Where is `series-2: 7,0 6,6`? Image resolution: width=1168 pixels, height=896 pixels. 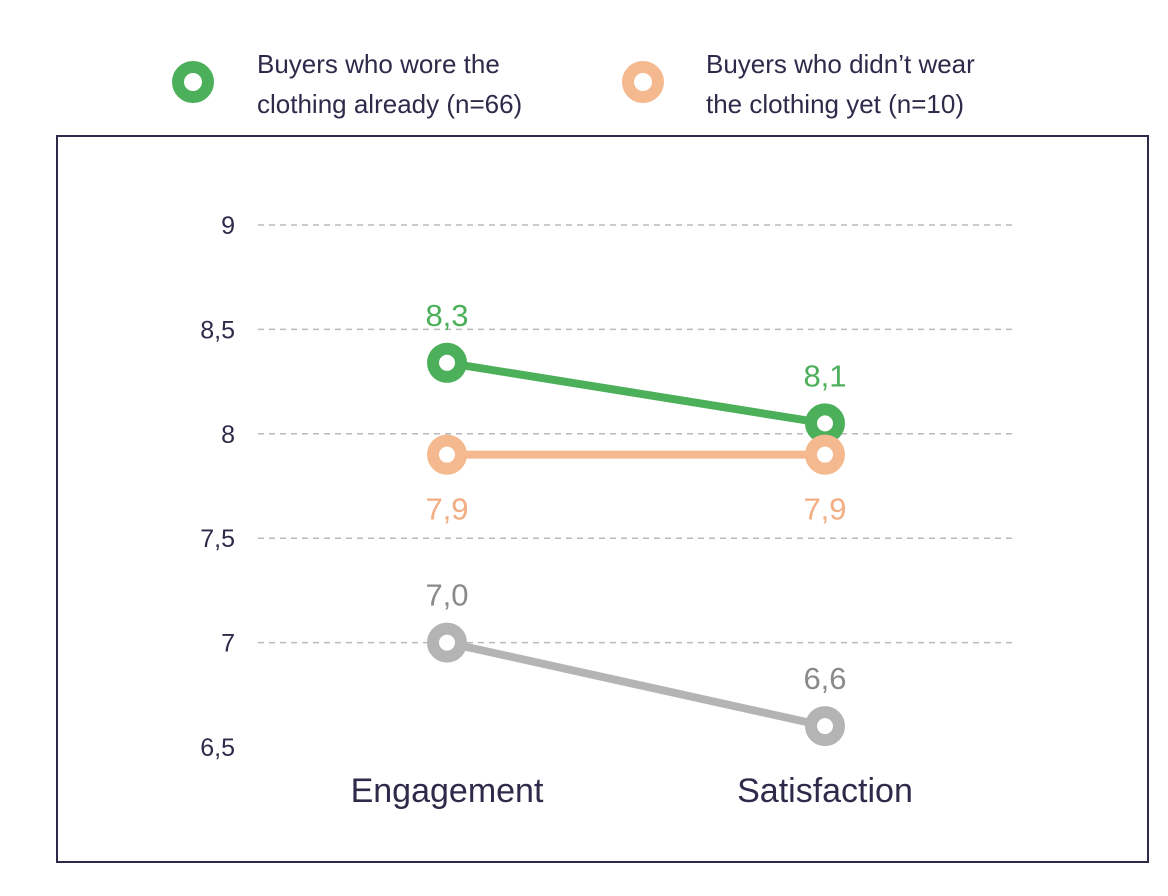
series-2: 7,0 6,6 is located at coordinates (636, 662).